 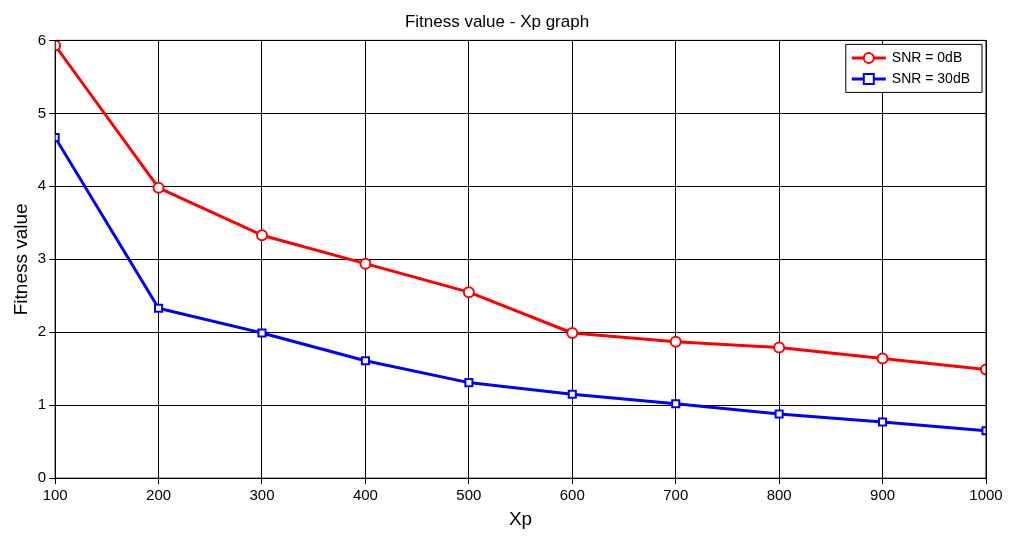 I want to click on x-axis-title: Xp, so click(x=520, y=518).